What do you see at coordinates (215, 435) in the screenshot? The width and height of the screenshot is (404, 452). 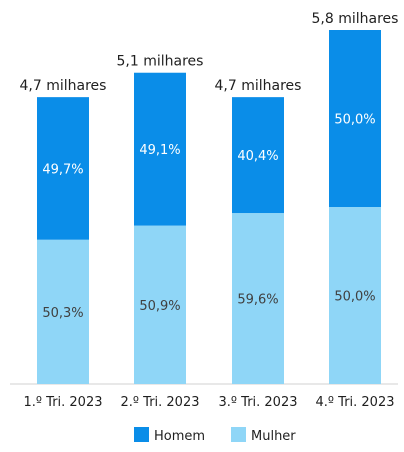 I see `legend: Homem Mulher` at bounding box center [215, 435].